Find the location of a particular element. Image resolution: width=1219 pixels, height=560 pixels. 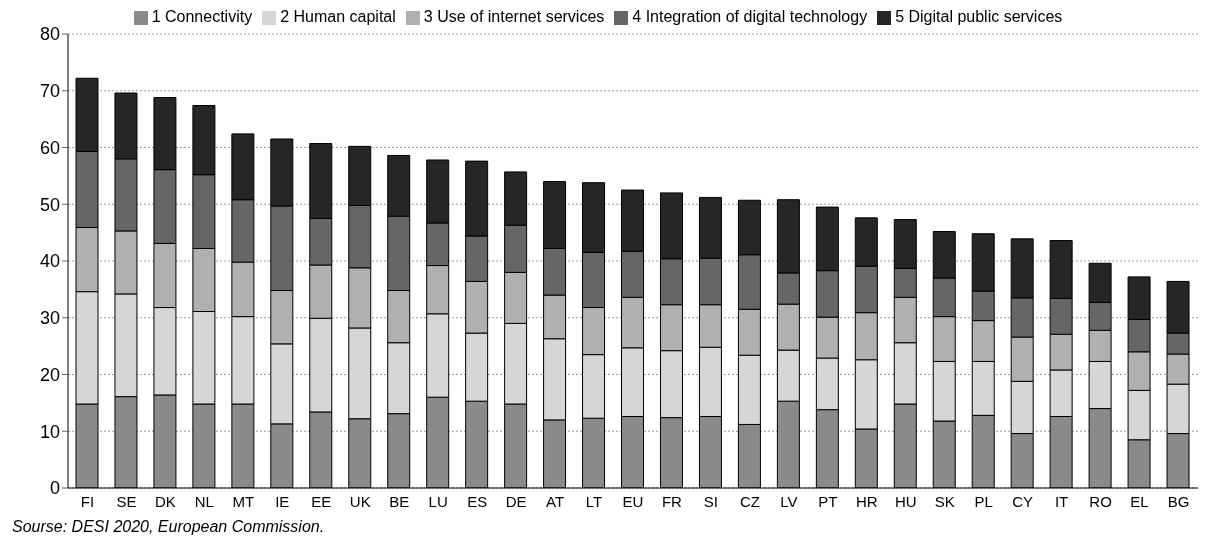

x-tick-label: SK is located at coordinates (944, 501).